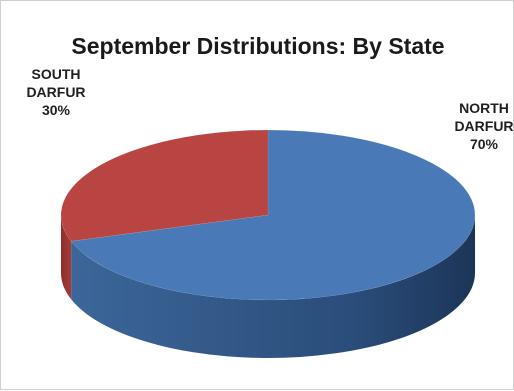  What do you see at coordinates (484, 144) in the screenshot?
I see `label-percent: 70%` at bounding box center [484, 144].